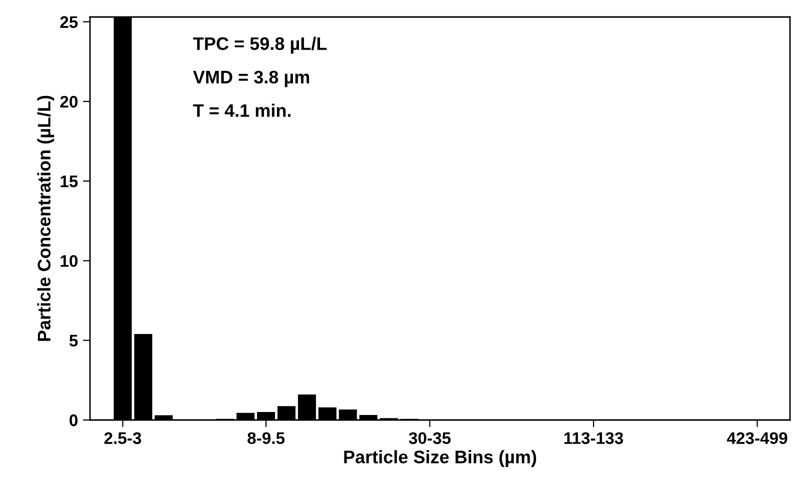 This screenshot has width=804, height=485. What do you see at coordinates (73, 340) in the screenshot?
I see `y-tick-label: 5` at bounding box center [73, 340].